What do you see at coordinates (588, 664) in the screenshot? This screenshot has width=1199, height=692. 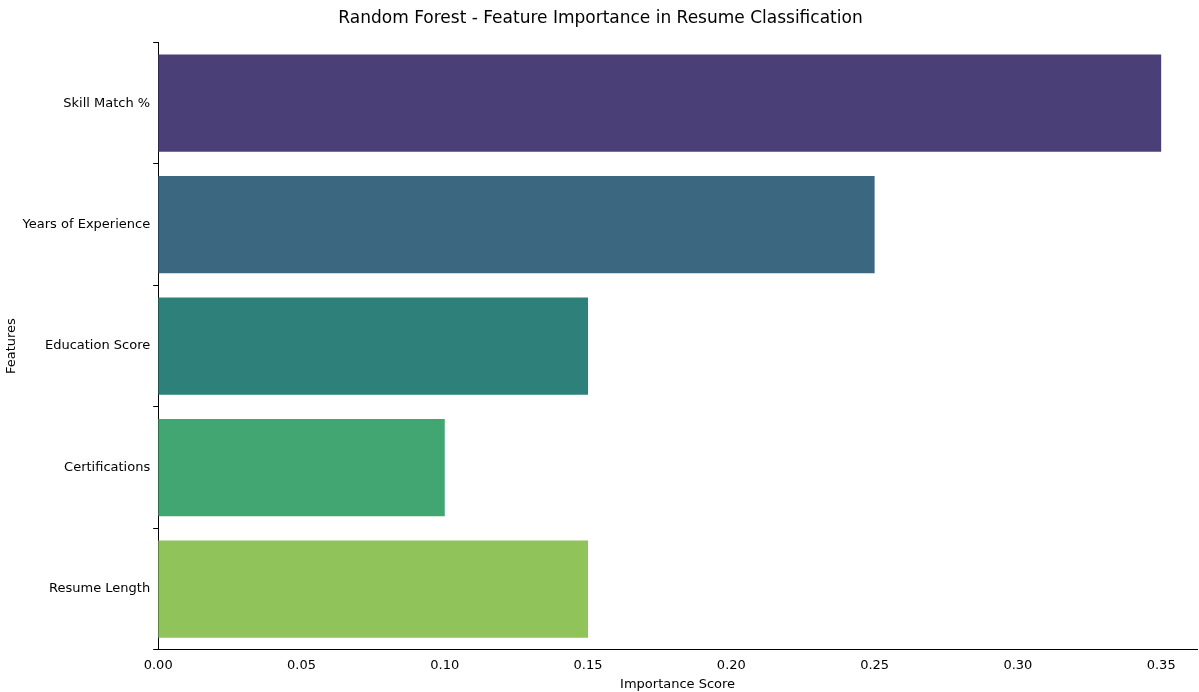 I see `x-tick-label: 0.15` at bounding box center [588, 664].